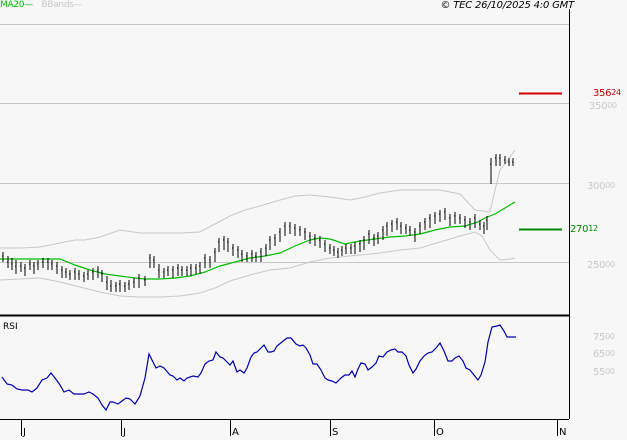 Image resolution: width=627 pixels, height=440 pixels. Describe the element at coordinates (289, 427) in the screenshot. I see `x-axis-ticks` at that location.